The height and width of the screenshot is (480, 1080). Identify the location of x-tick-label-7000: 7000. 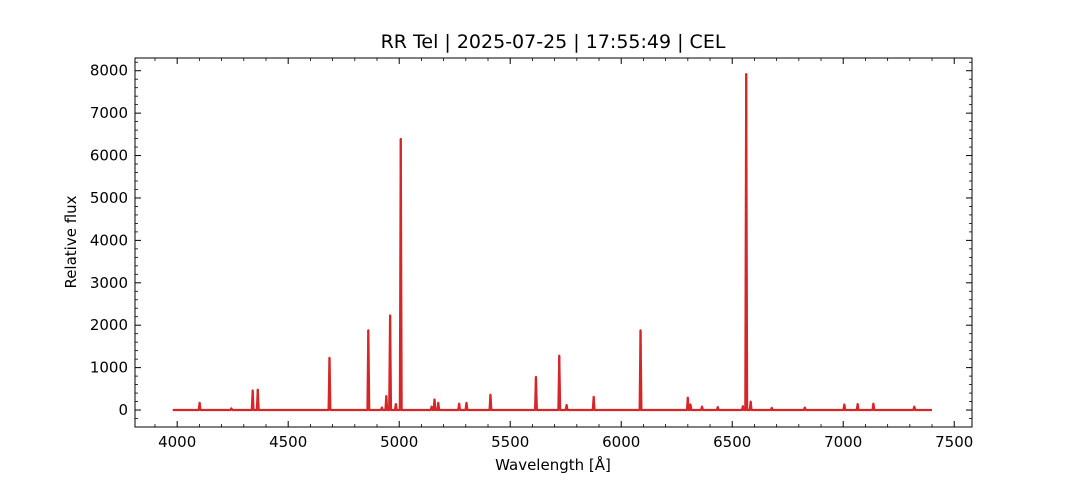
(843, 442).